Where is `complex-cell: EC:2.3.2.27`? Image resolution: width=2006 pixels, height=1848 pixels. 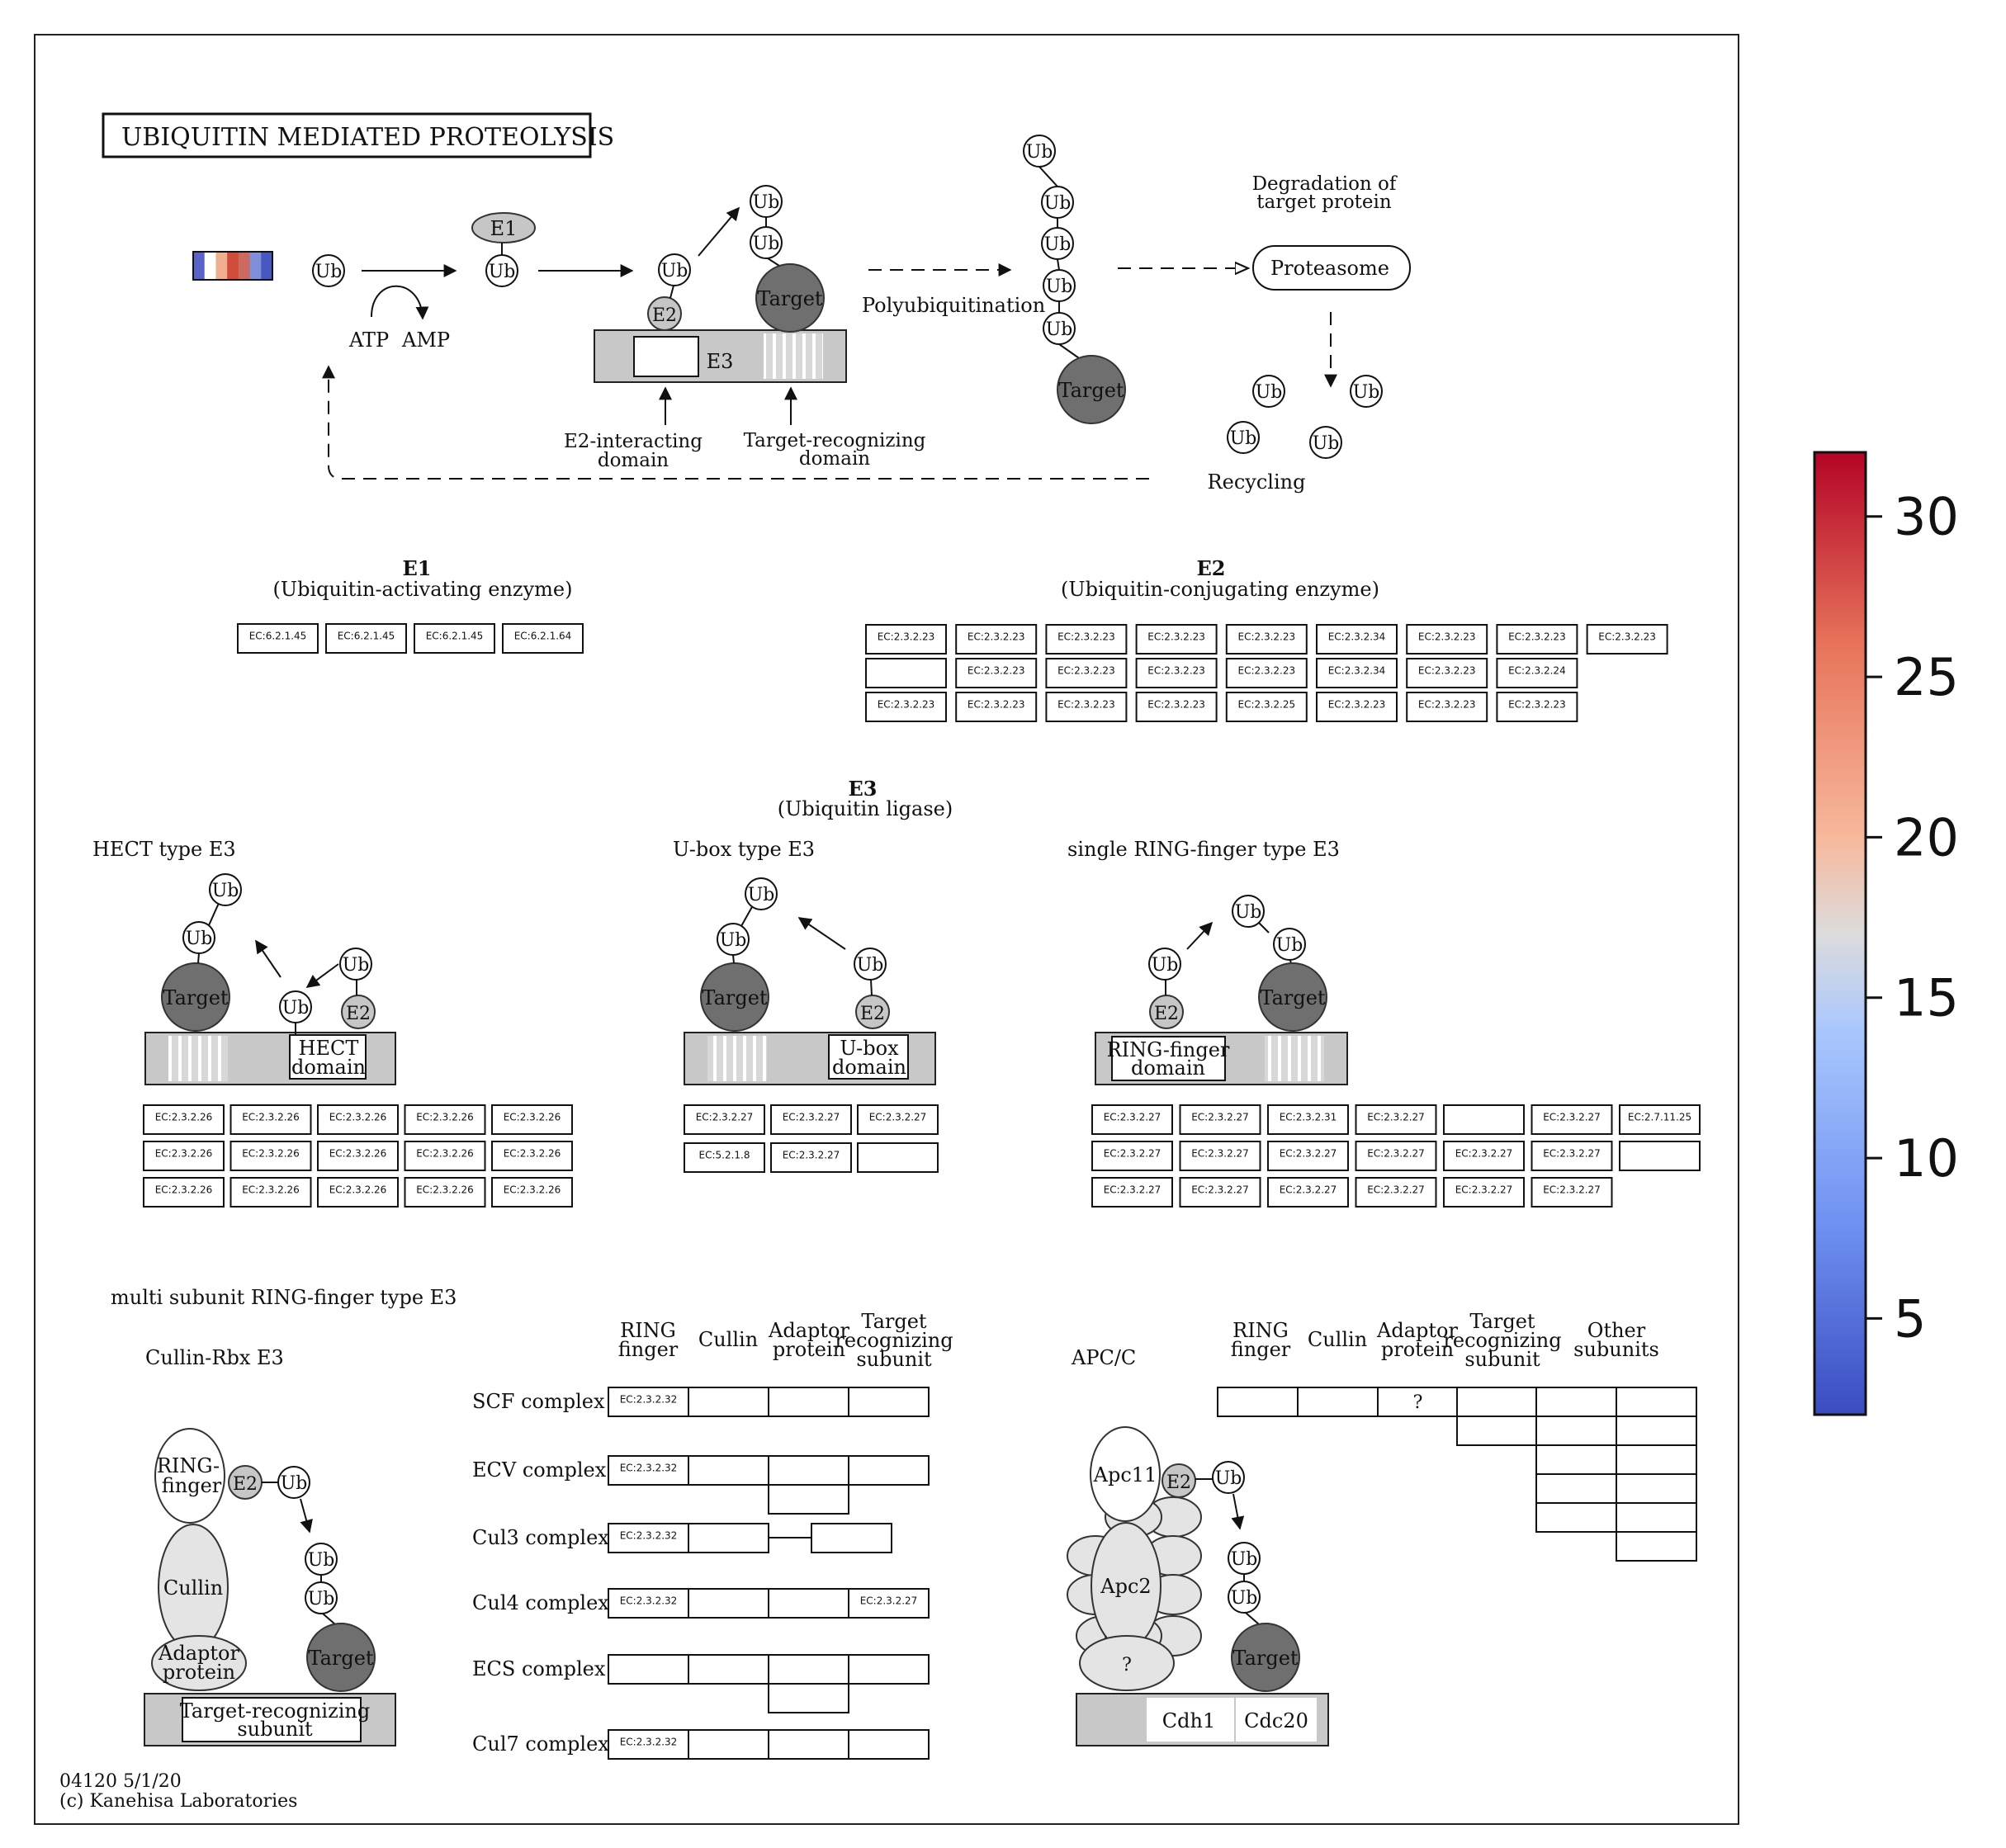 complex-cell: EC:2.3.2.27 is located at coordinates (889, 1603).